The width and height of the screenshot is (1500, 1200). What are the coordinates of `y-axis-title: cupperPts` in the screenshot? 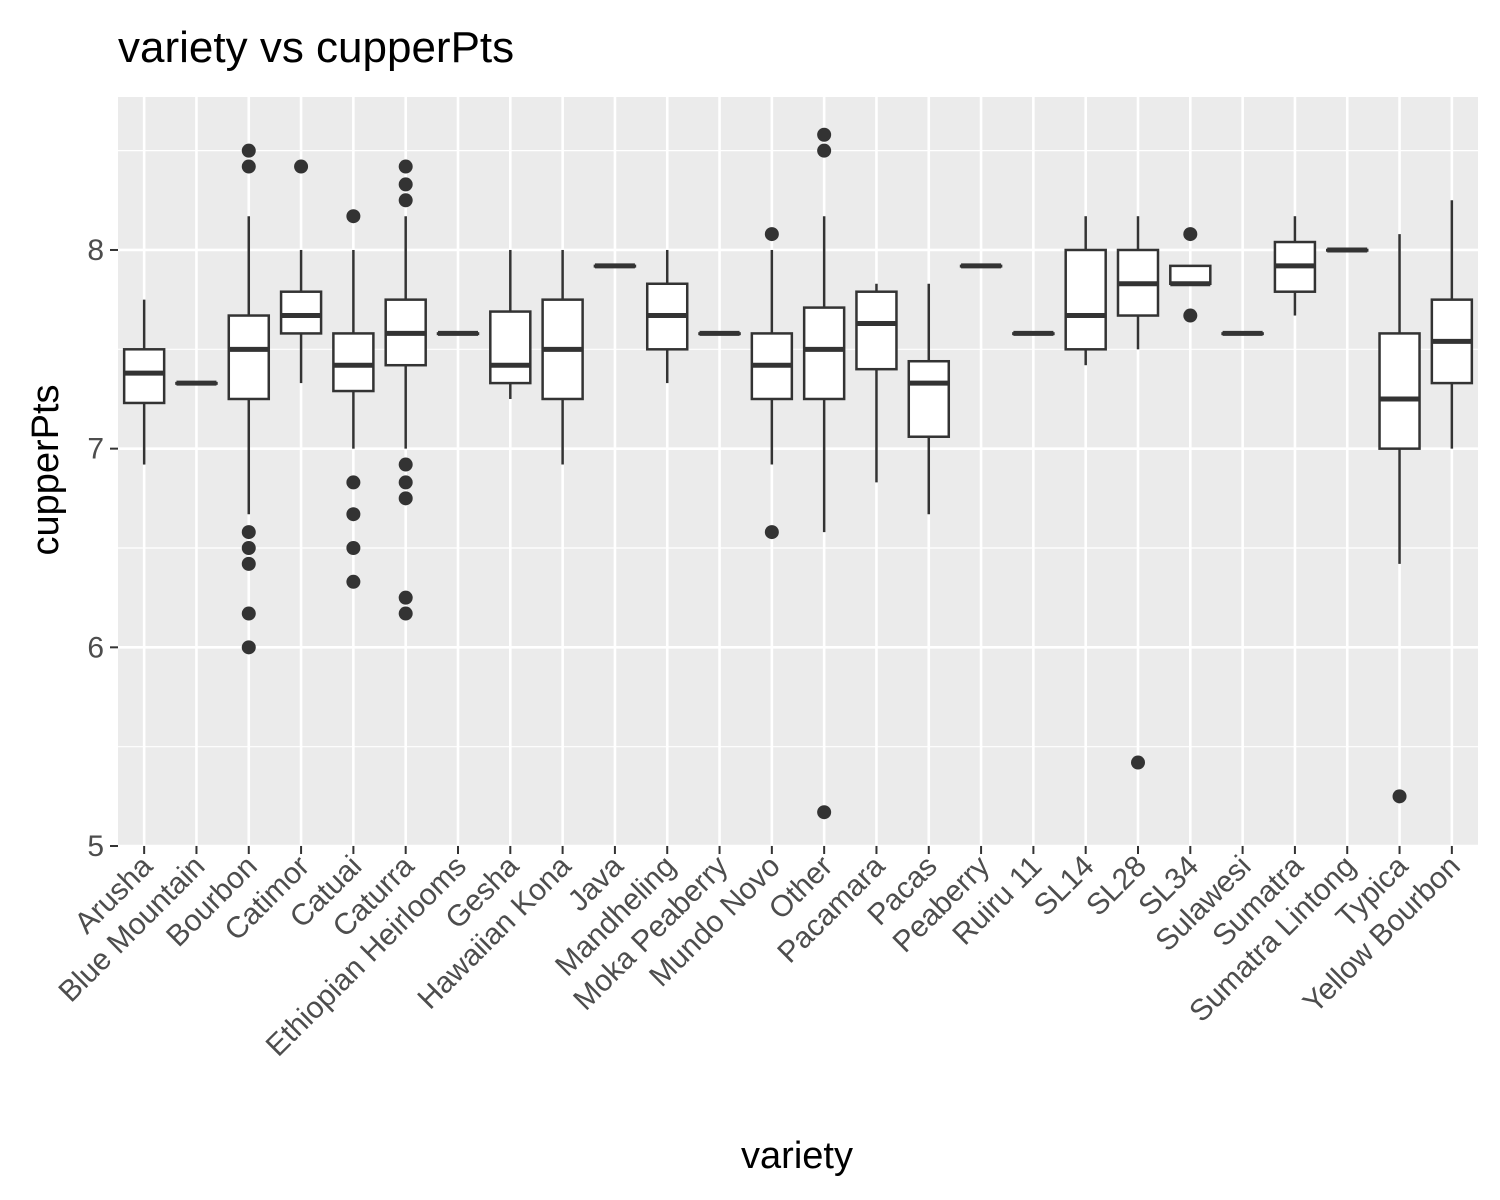 It's located at (46, 469).